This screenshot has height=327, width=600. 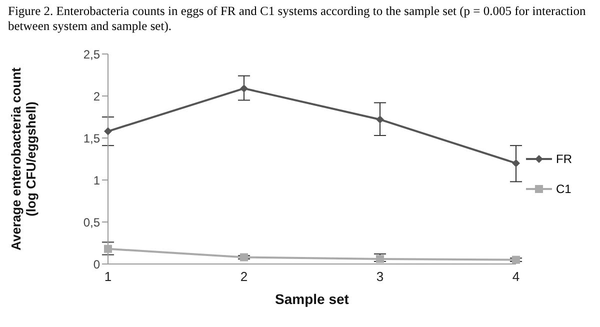 What do you see at coordinates (564, 189) in the screenshot?
I see `legend-label: C1` at bounding box center [564, 189].